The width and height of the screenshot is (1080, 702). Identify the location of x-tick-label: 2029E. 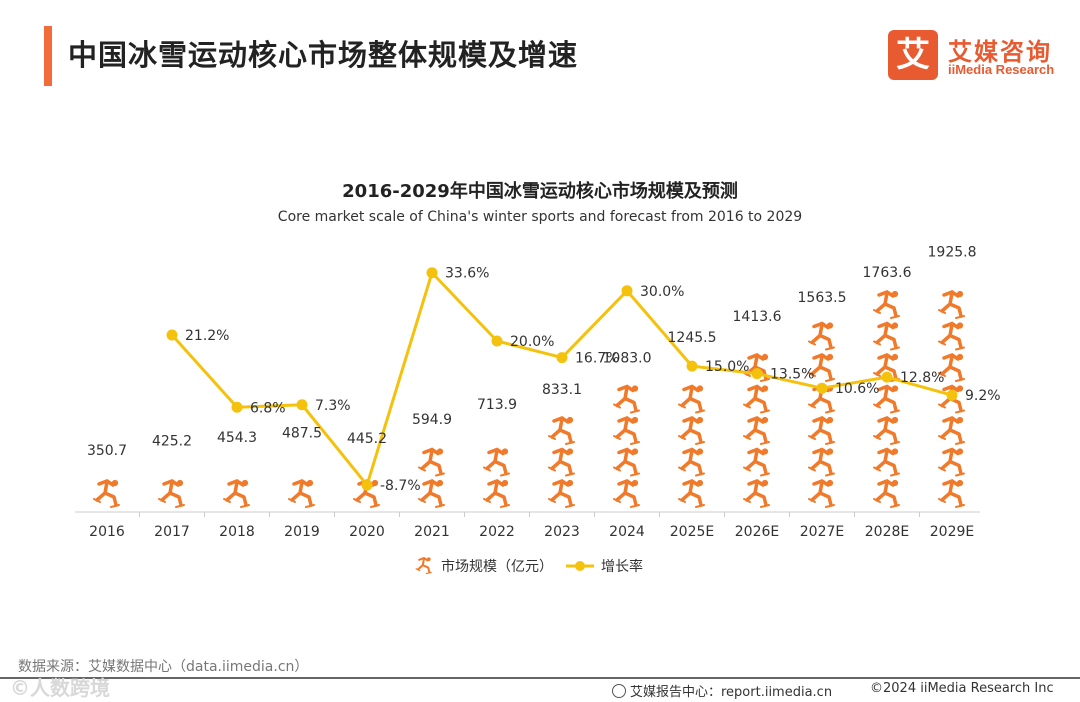
(952, 532).